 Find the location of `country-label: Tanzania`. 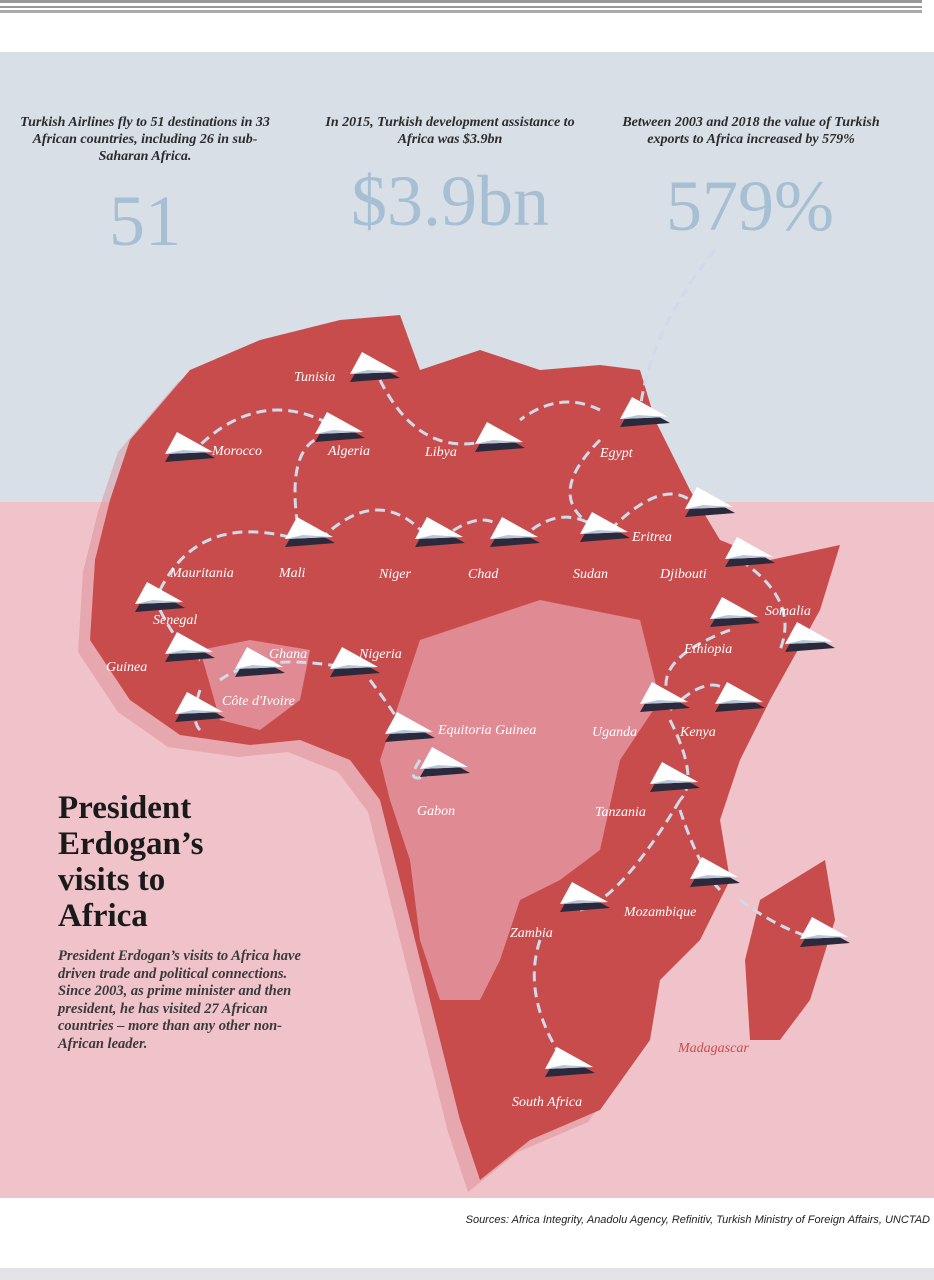

country-label: Tanzania is located at coordinates (620, 812).